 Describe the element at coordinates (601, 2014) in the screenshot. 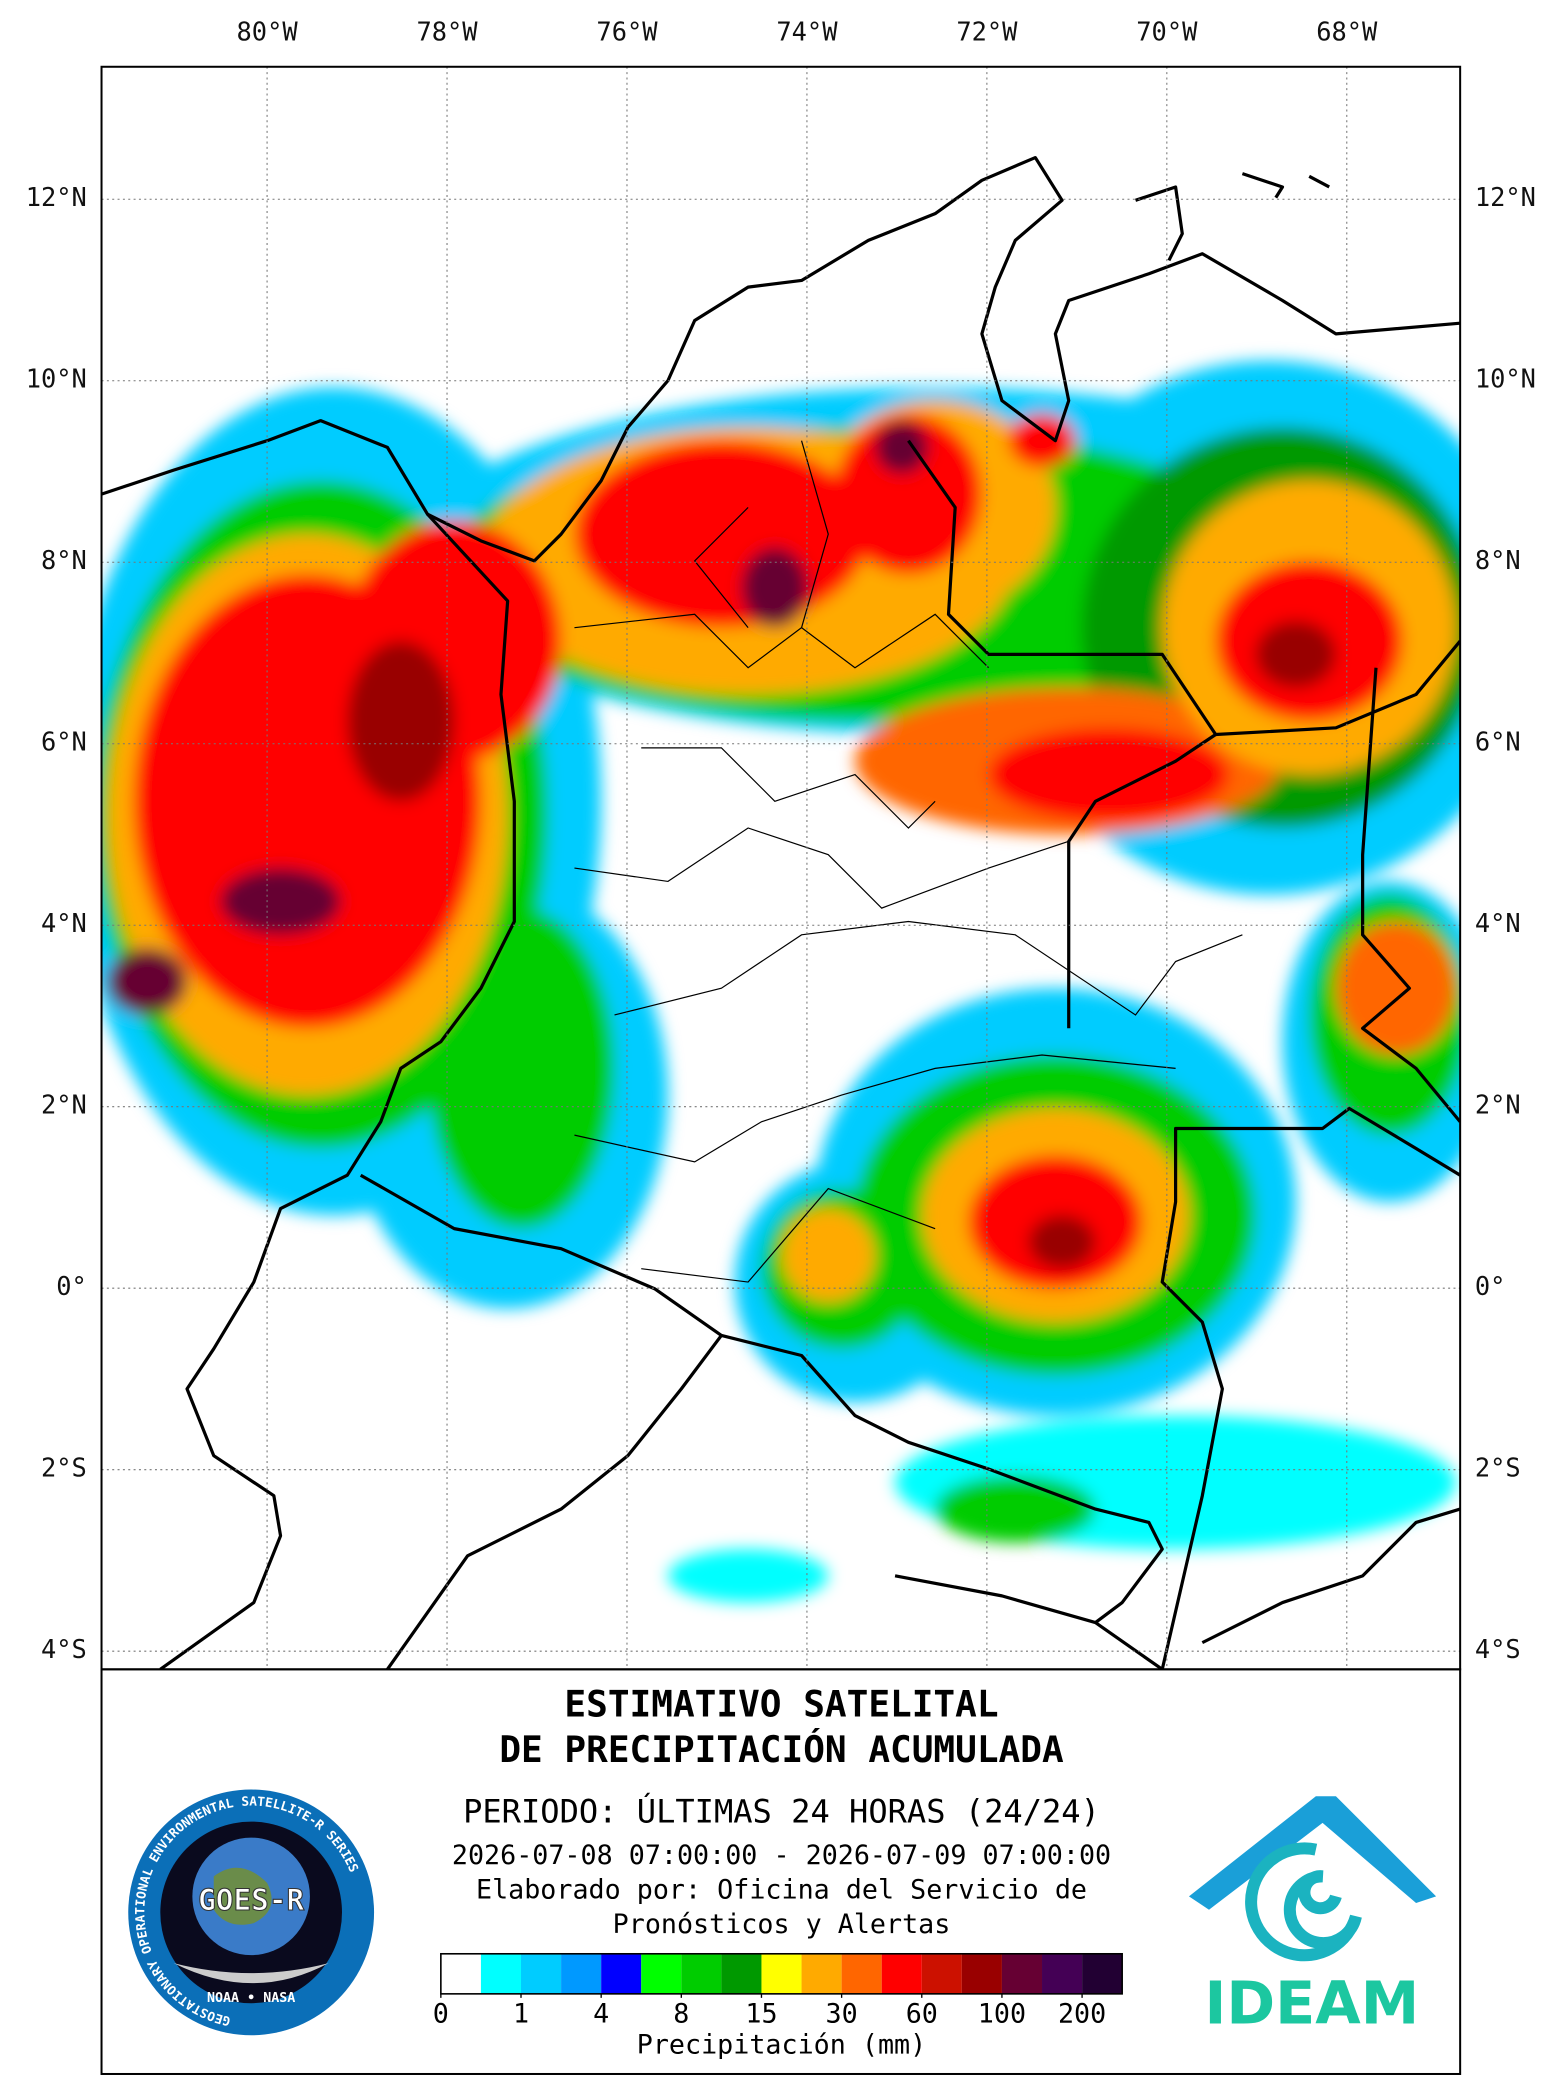

I see `colorbar-tick-label: 4` at that location.